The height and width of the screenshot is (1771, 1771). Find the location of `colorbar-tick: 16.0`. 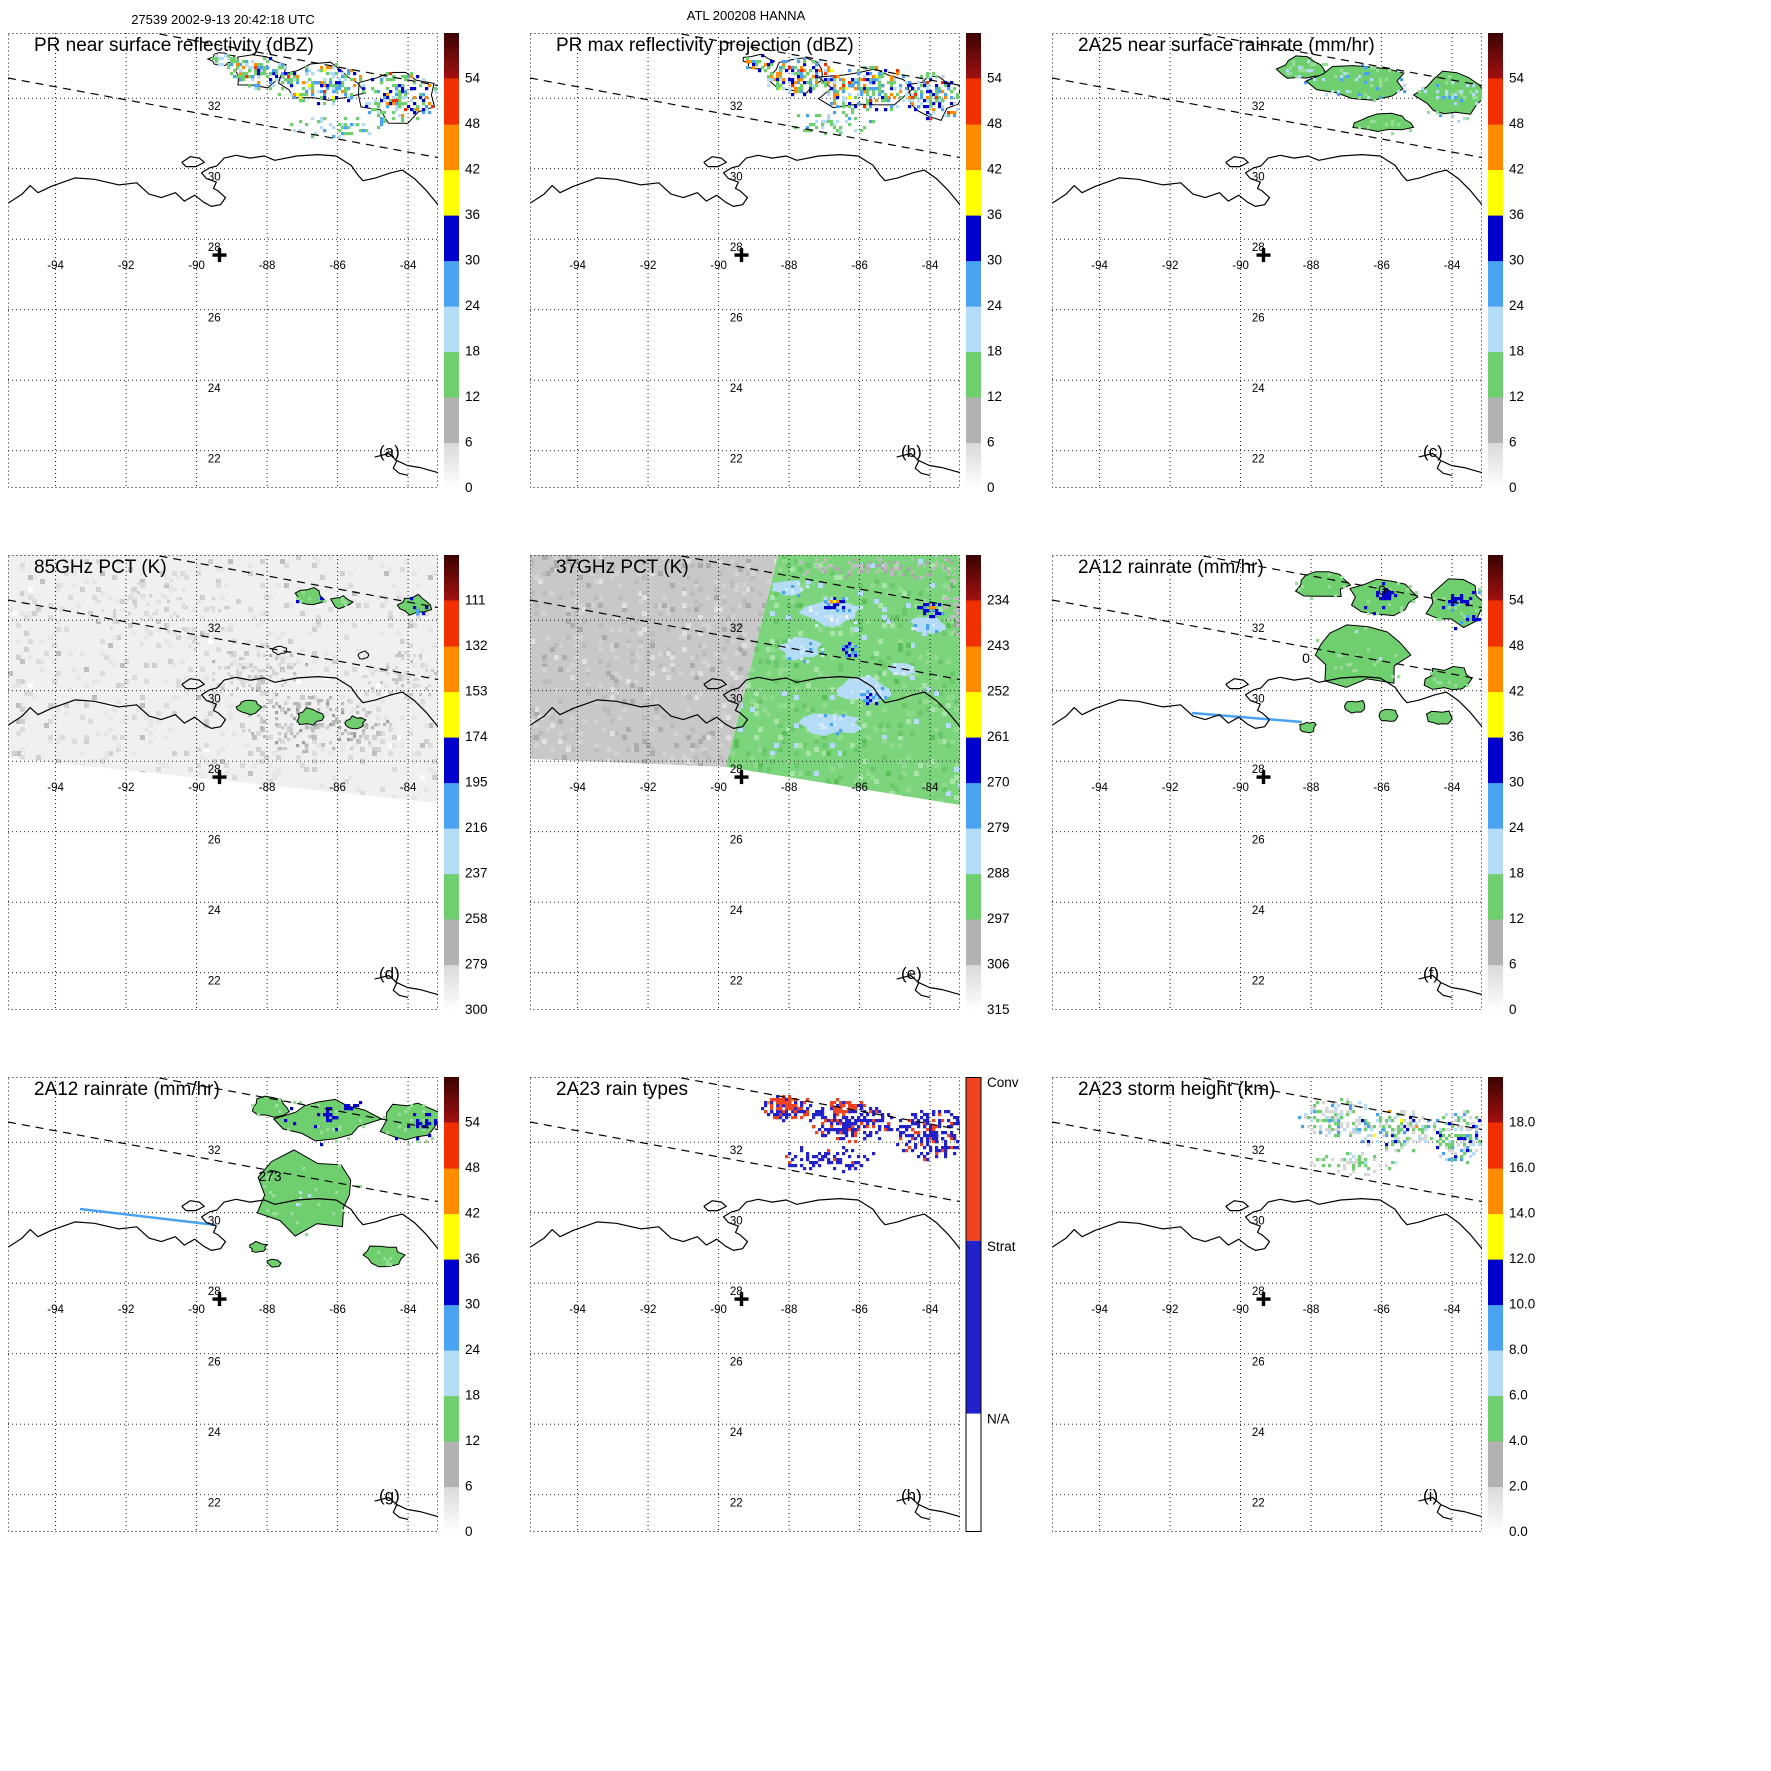

colorbar-tick: 16.0 is located at coordinates (1522, 1167).